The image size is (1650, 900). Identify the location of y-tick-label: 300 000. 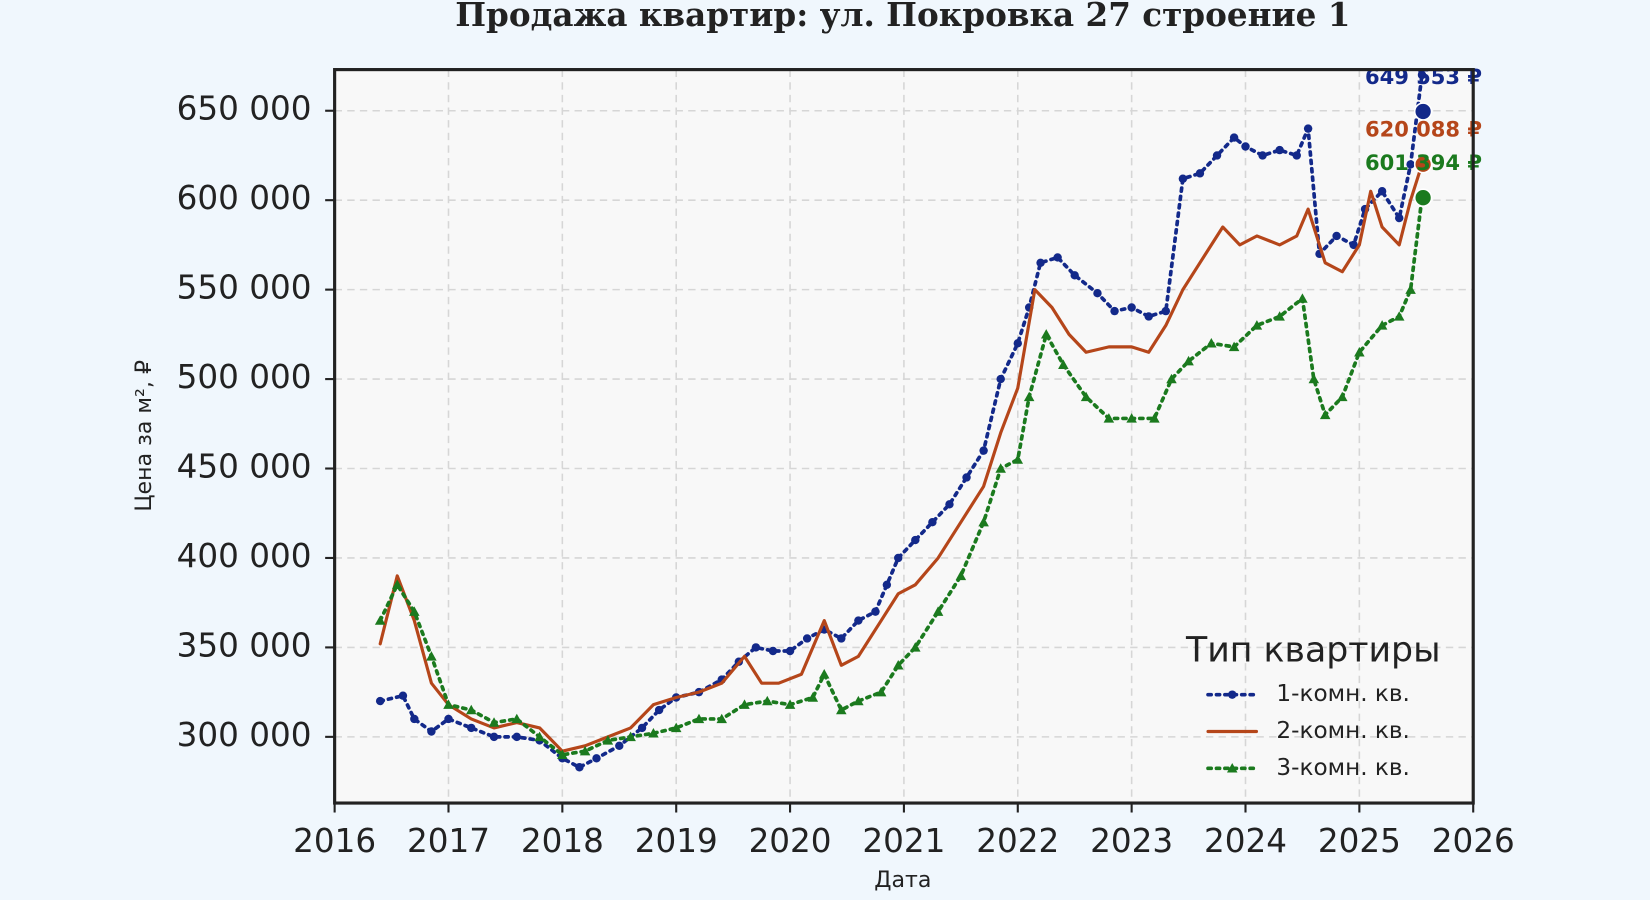
(244, 735).